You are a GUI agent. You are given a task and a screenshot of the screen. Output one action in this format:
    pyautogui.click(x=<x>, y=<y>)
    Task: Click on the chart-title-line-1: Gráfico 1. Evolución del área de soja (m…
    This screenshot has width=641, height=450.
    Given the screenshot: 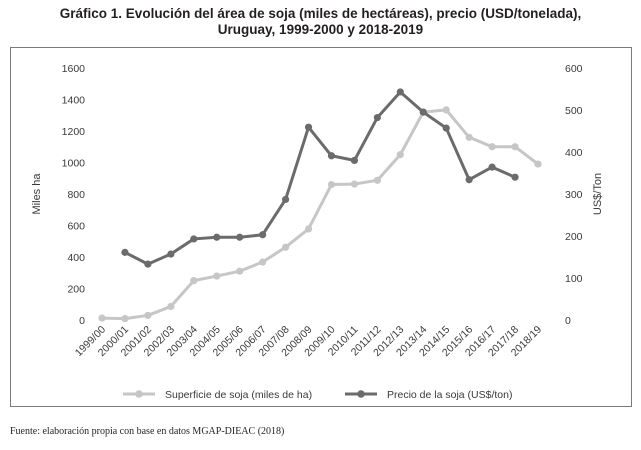 What is the action you would take?
    pyautogui.click(x=320, y=13)
    